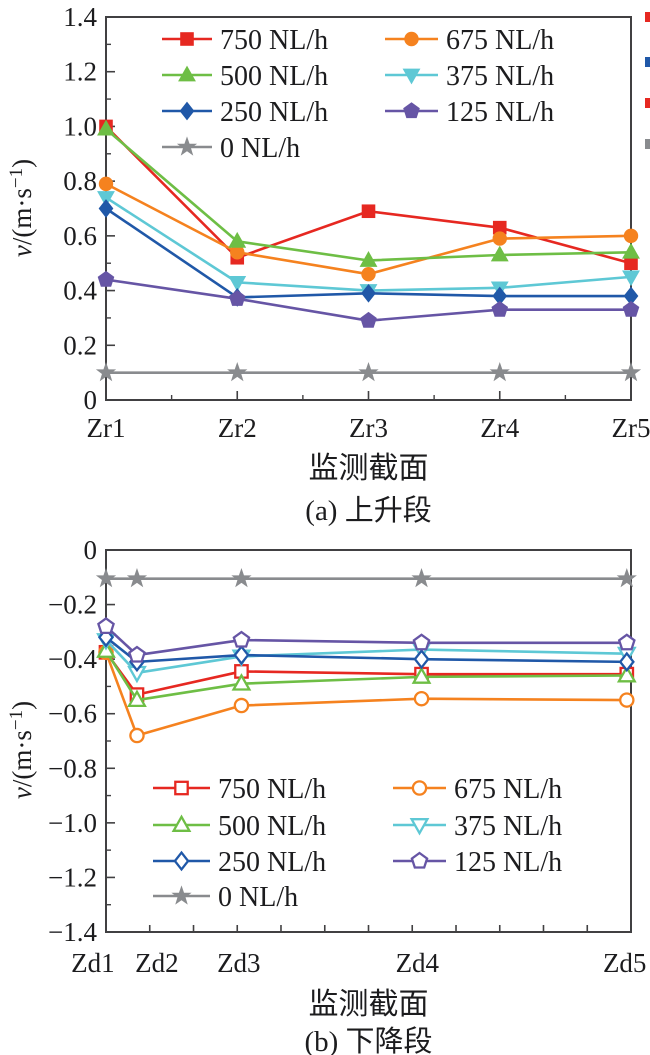 The width and height of the screenshot is (650, 1055). Describe the element at coordinates (80, 126) in the screenshot. I see `y-tick-label: 1.0` at that location.